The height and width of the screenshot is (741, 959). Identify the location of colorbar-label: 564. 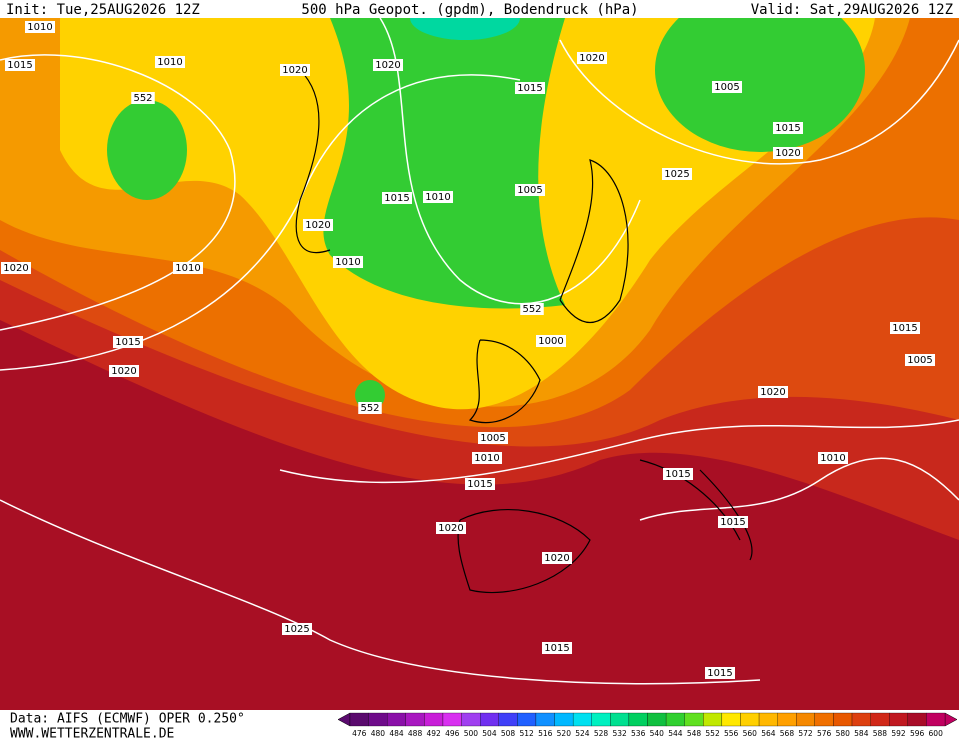
(768, 733).